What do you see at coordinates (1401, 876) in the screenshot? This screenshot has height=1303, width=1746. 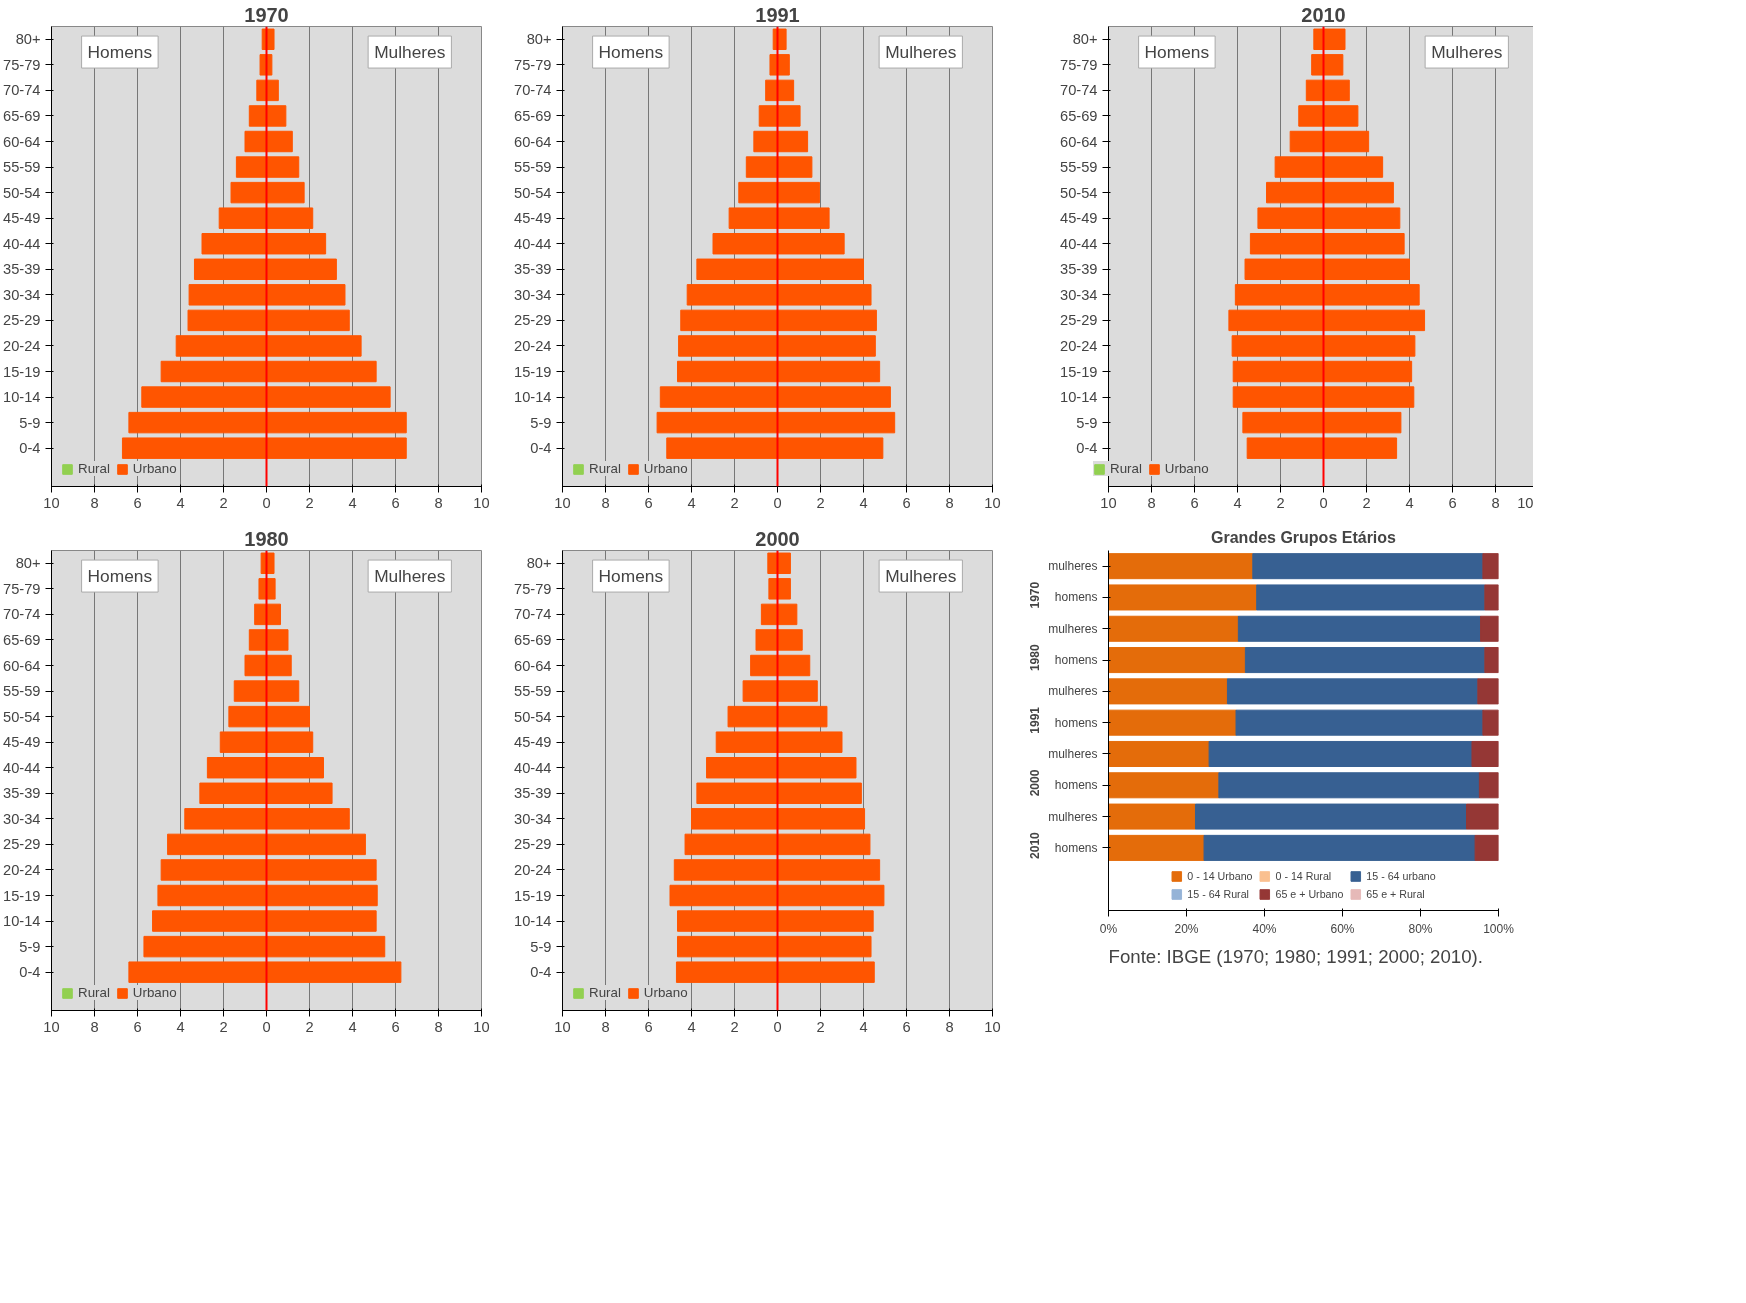 I see `legend-label: 15 - 64 urbano` at bounding box center [1401, 876].